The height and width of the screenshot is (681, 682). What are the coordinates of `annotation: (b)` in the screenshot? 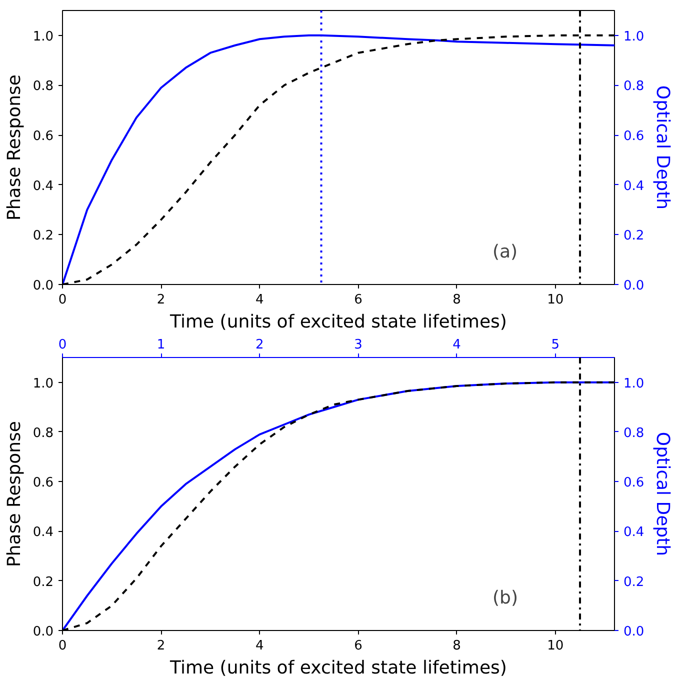 It's located at (505, 598).